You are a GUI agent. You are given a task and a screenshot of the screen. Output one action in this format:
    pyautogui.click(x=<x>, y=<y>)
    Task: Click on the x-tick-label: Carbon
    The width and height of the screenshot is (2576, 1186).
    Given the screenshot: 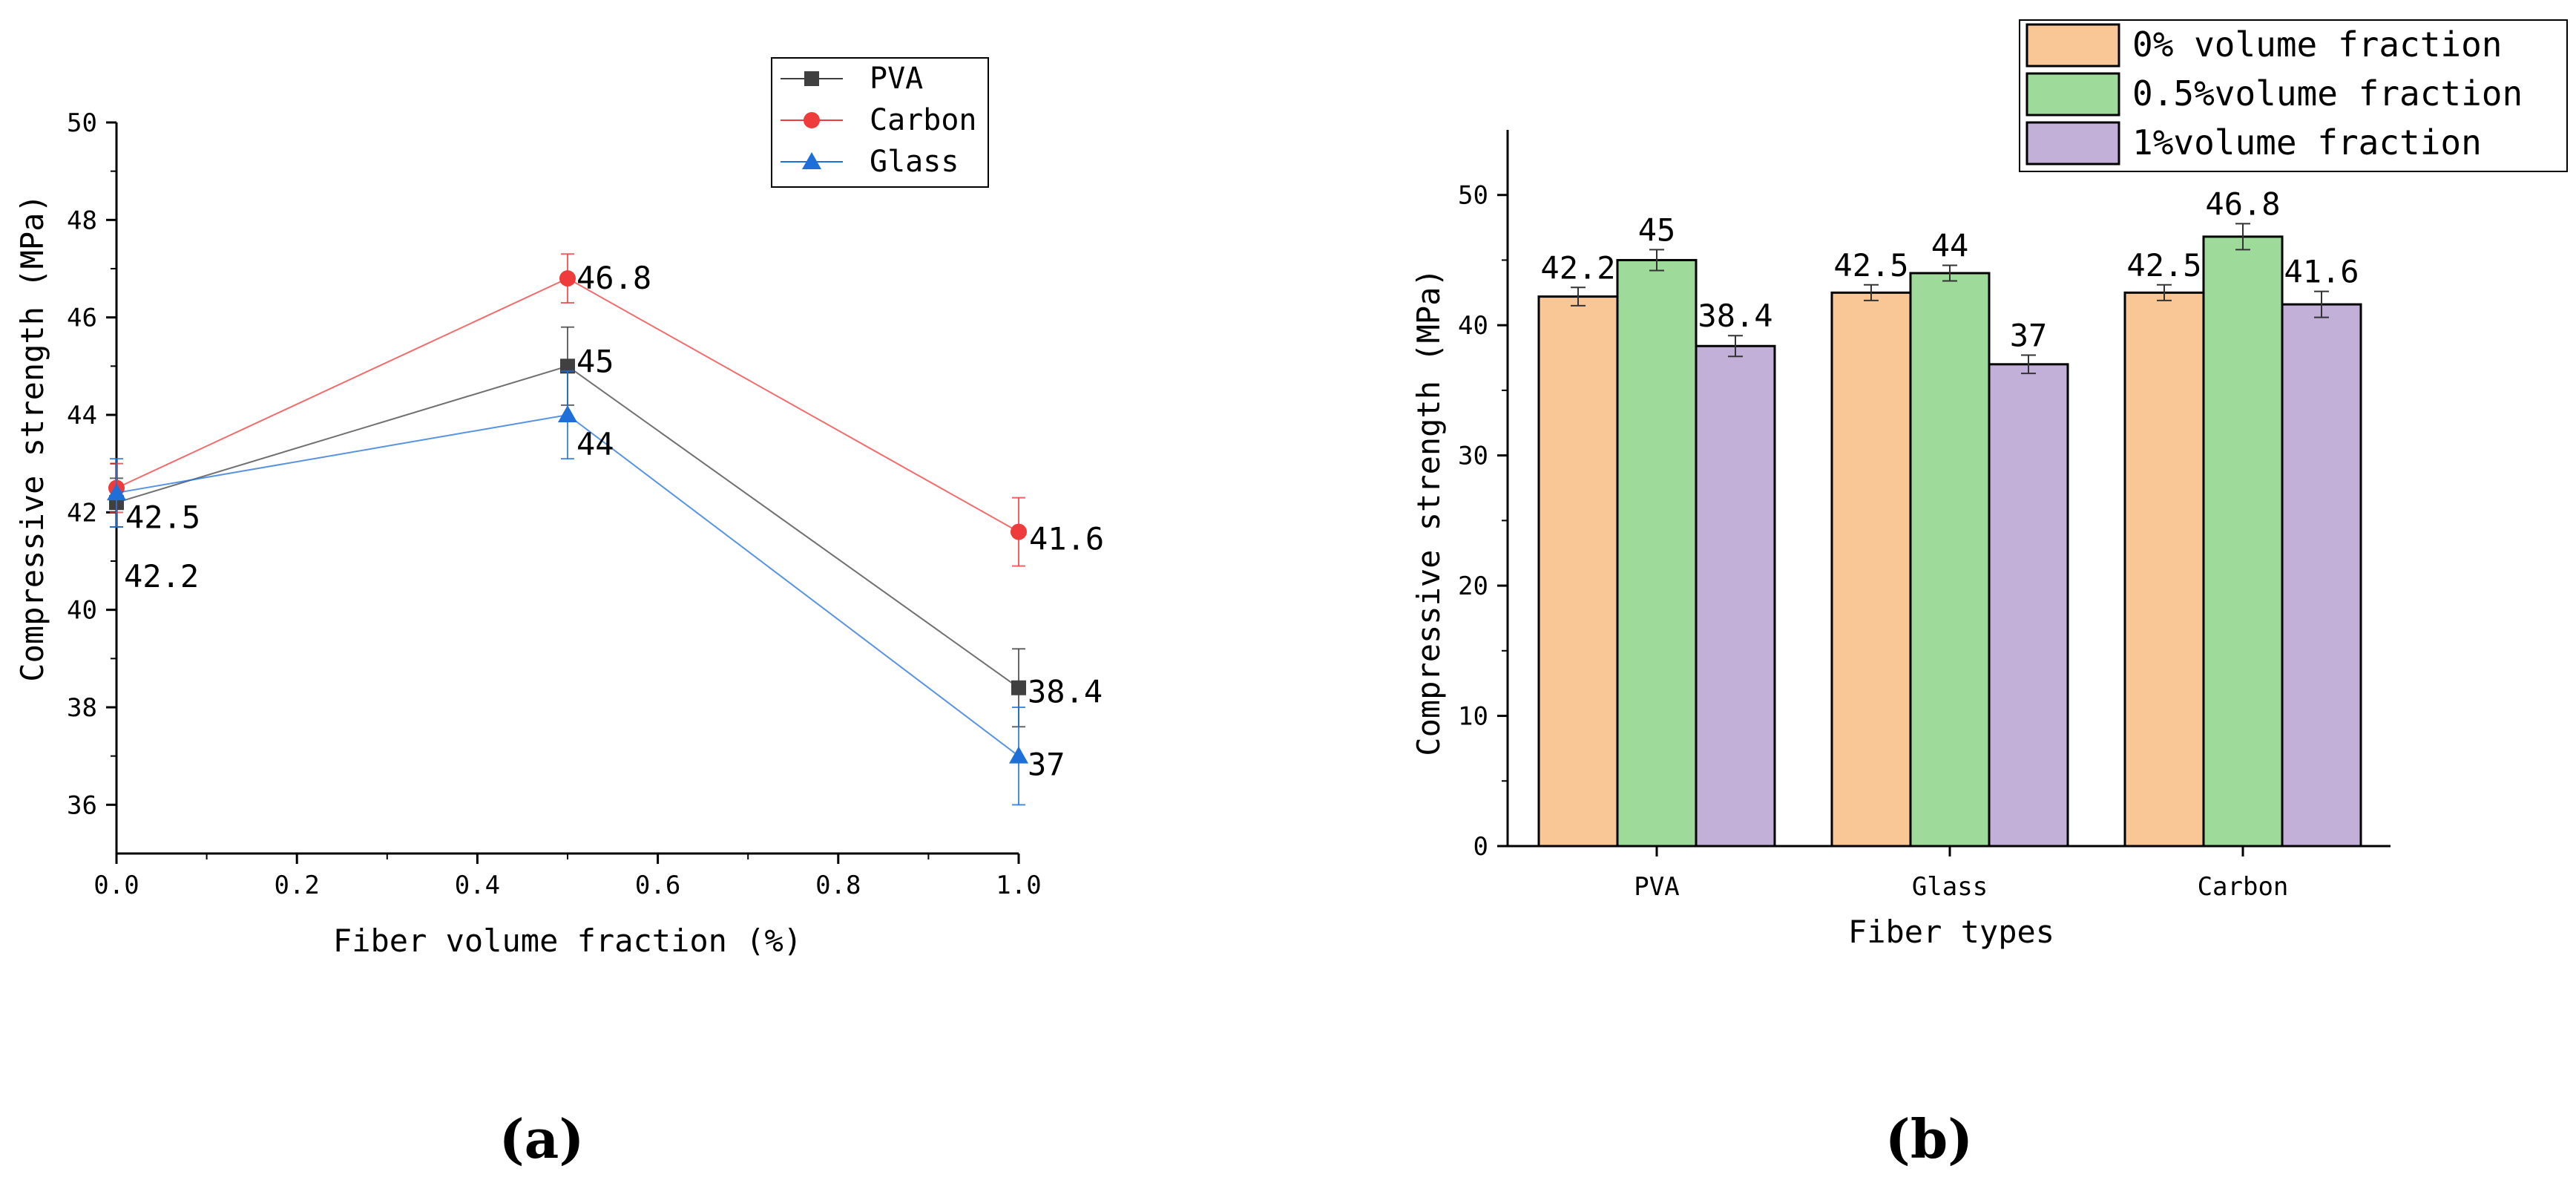 What is the action you would take?
    pyautogui.click(x=2243, y=887)
    